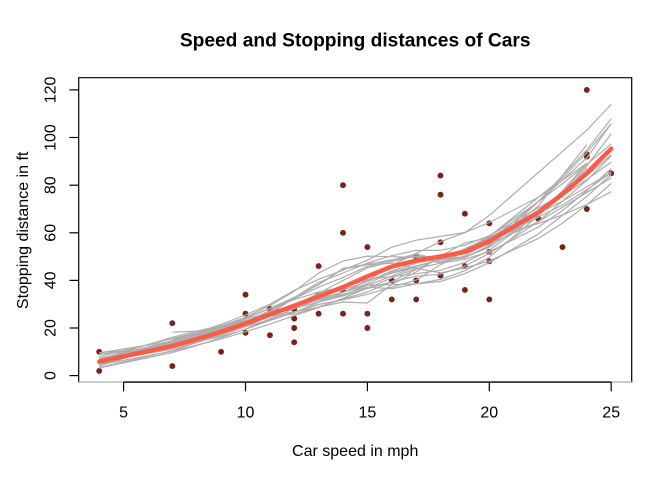  What do you see at coordinates (23, 230) in the screenshot?
I see `svg-text: Stopping distance in ft` at bounding box center [23, 230].